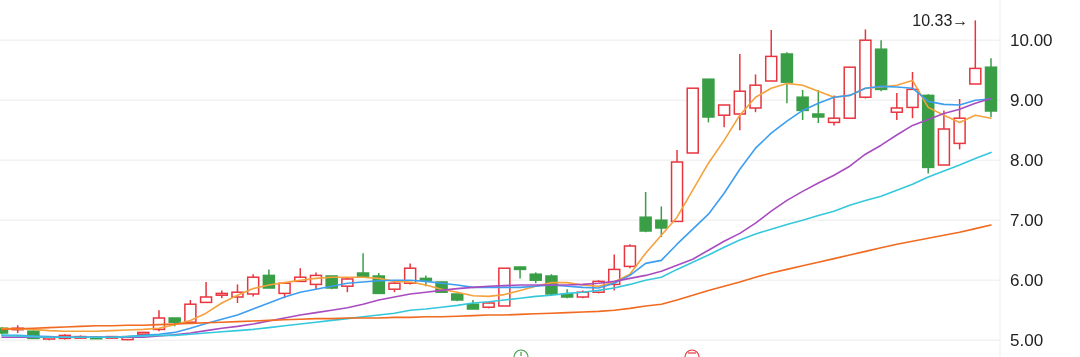 This screenshot has width=1080, height=357. What do you see at coordinates (940, 21) in the screenshot?
I see `annotation: 10.33→` at bounding box center [940, 21].